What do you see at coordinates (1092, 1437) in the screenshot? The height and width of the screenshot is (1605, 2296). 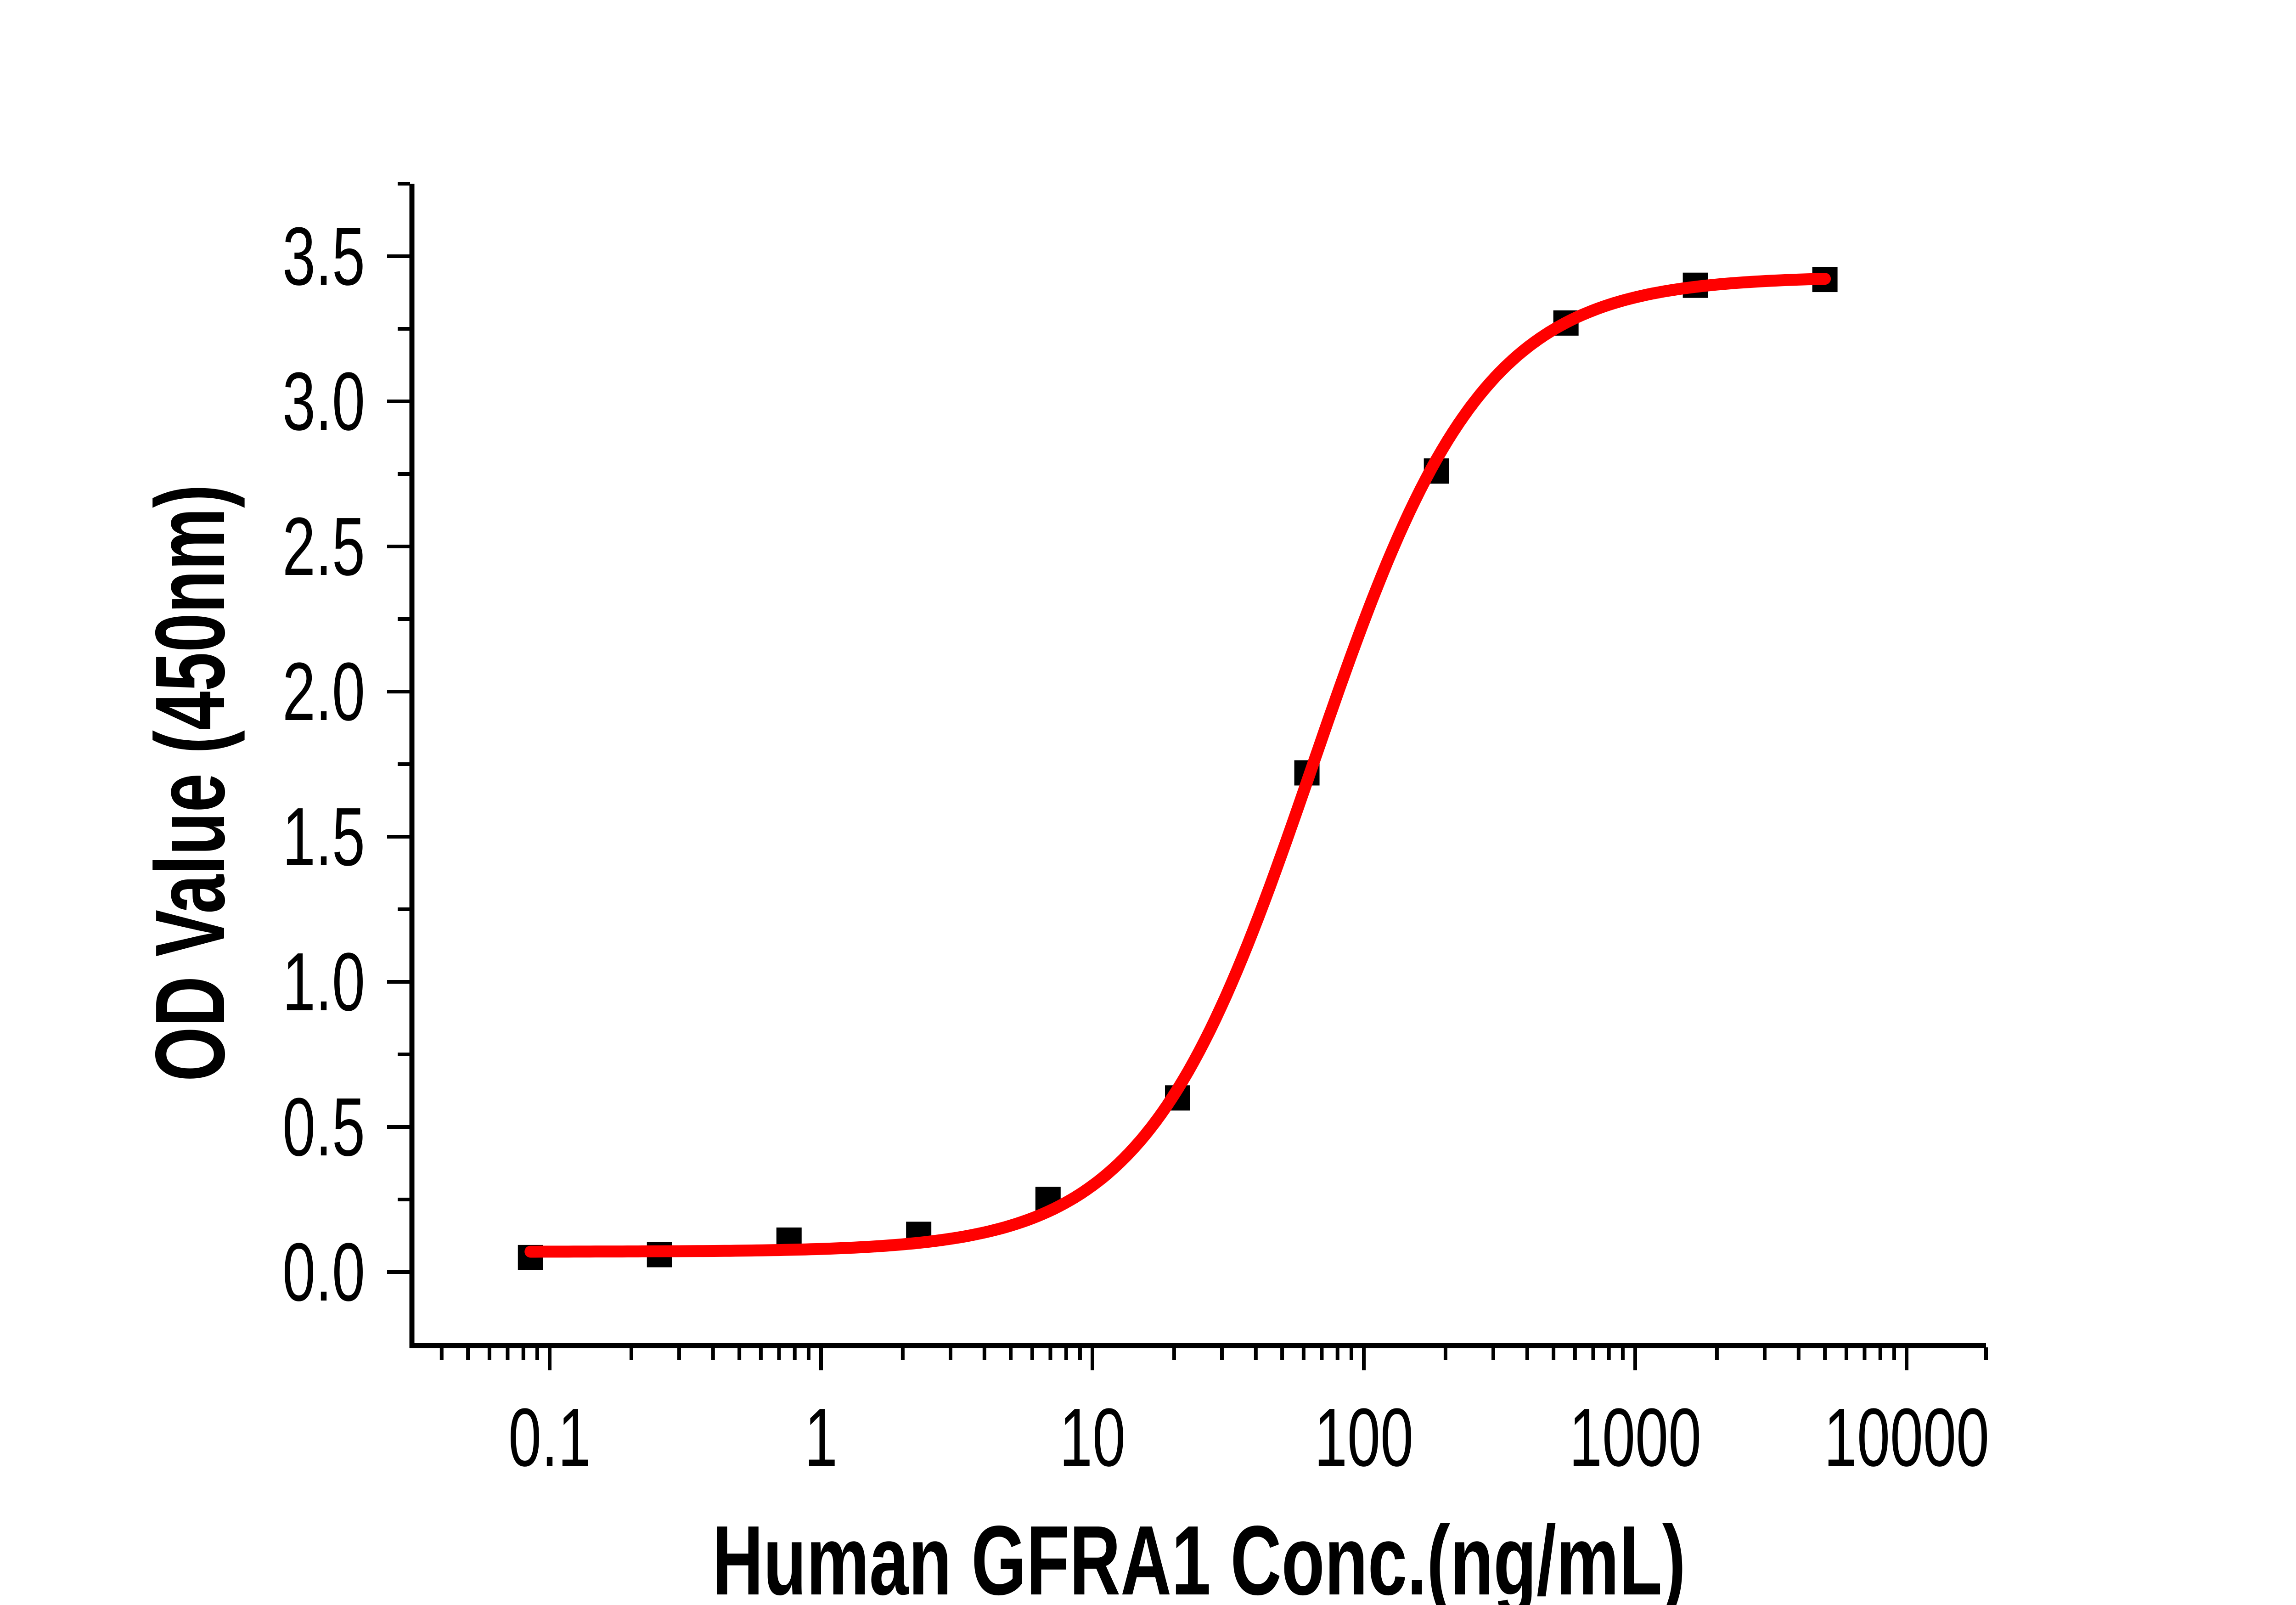 I see `x-tick-label: 10` at bounding box center [1092, 1437].